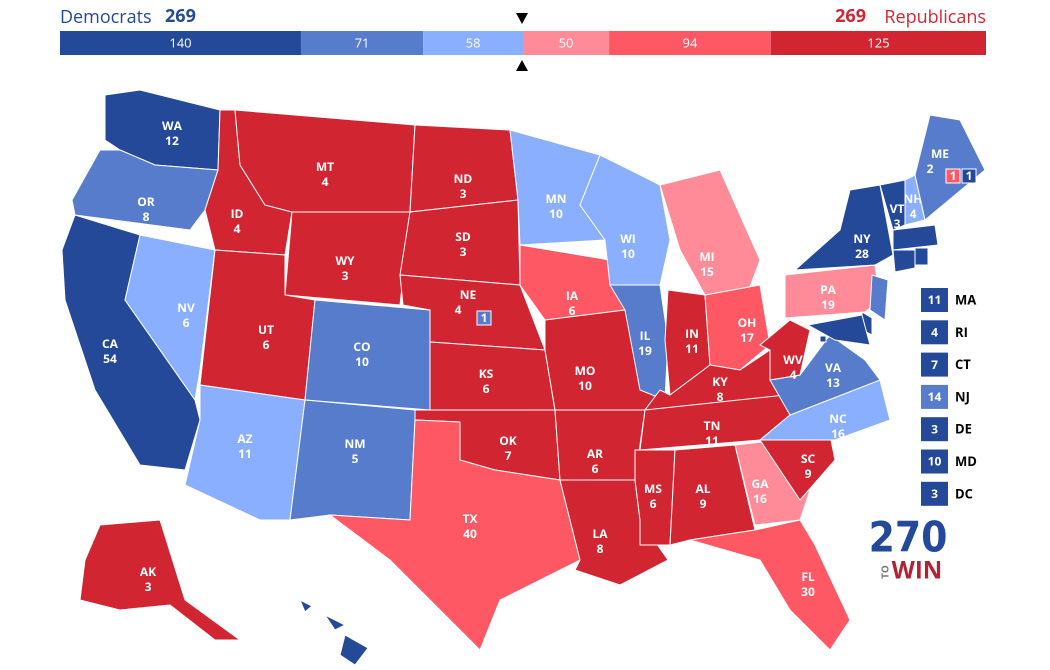 The height and width of the screenshot is (670, 1050). I want to click on callout-votes: 11, so click(935, 299).